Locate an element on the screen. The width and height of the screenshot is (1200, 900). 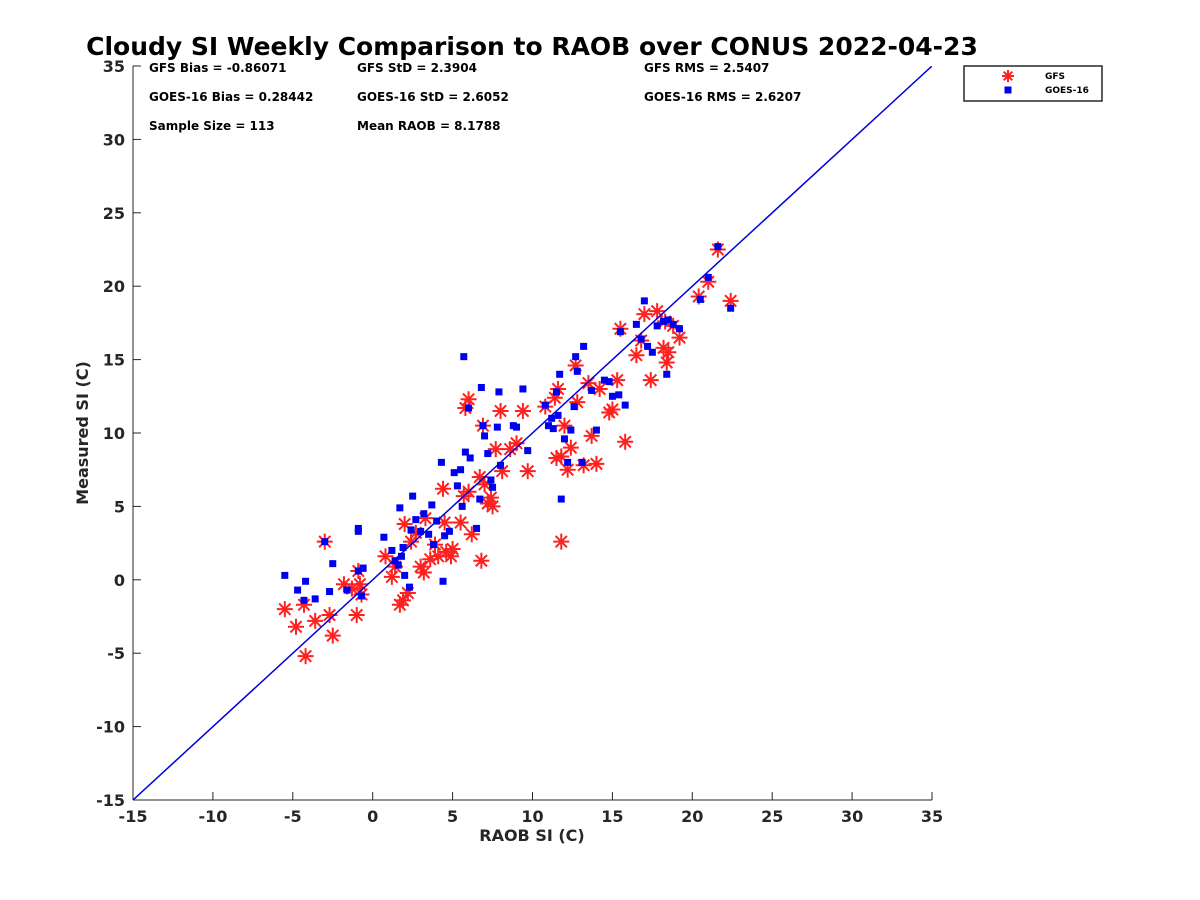
legend-box is located at coordinates (1033, 83).